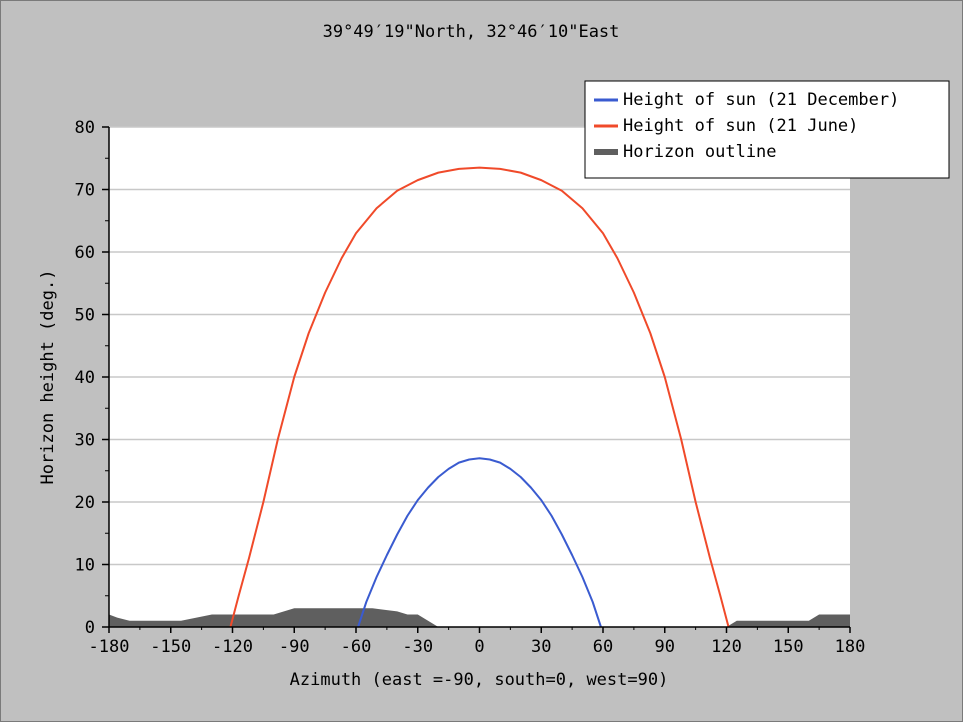  I want to click on y-axis-ticks: 0 10 20 30 40 50 60 70 80, so click(92, 378).